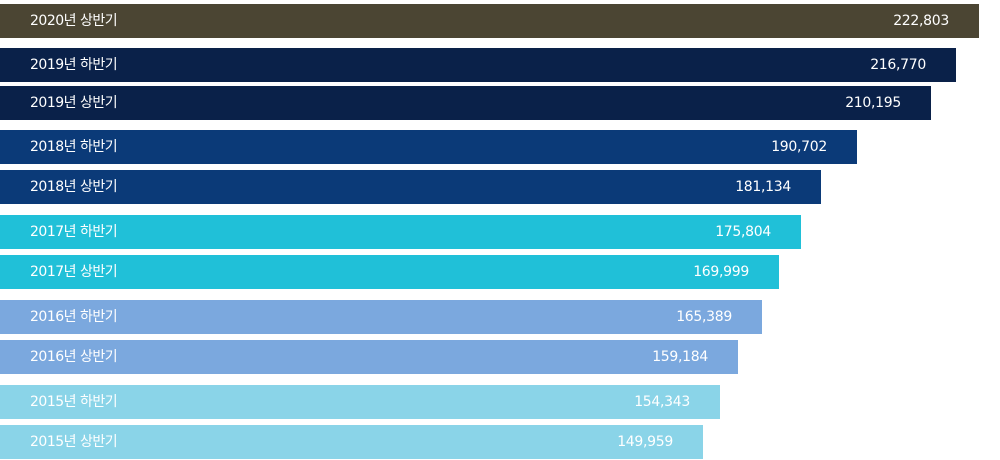  I want to click on category-label: 2018년 상반기, so click(74, 187).